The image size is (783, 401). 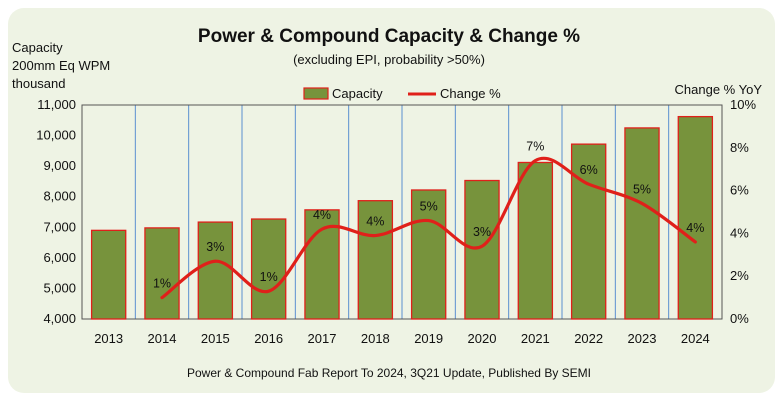 I want to click on bar-2014, so click(x=162, y=273).